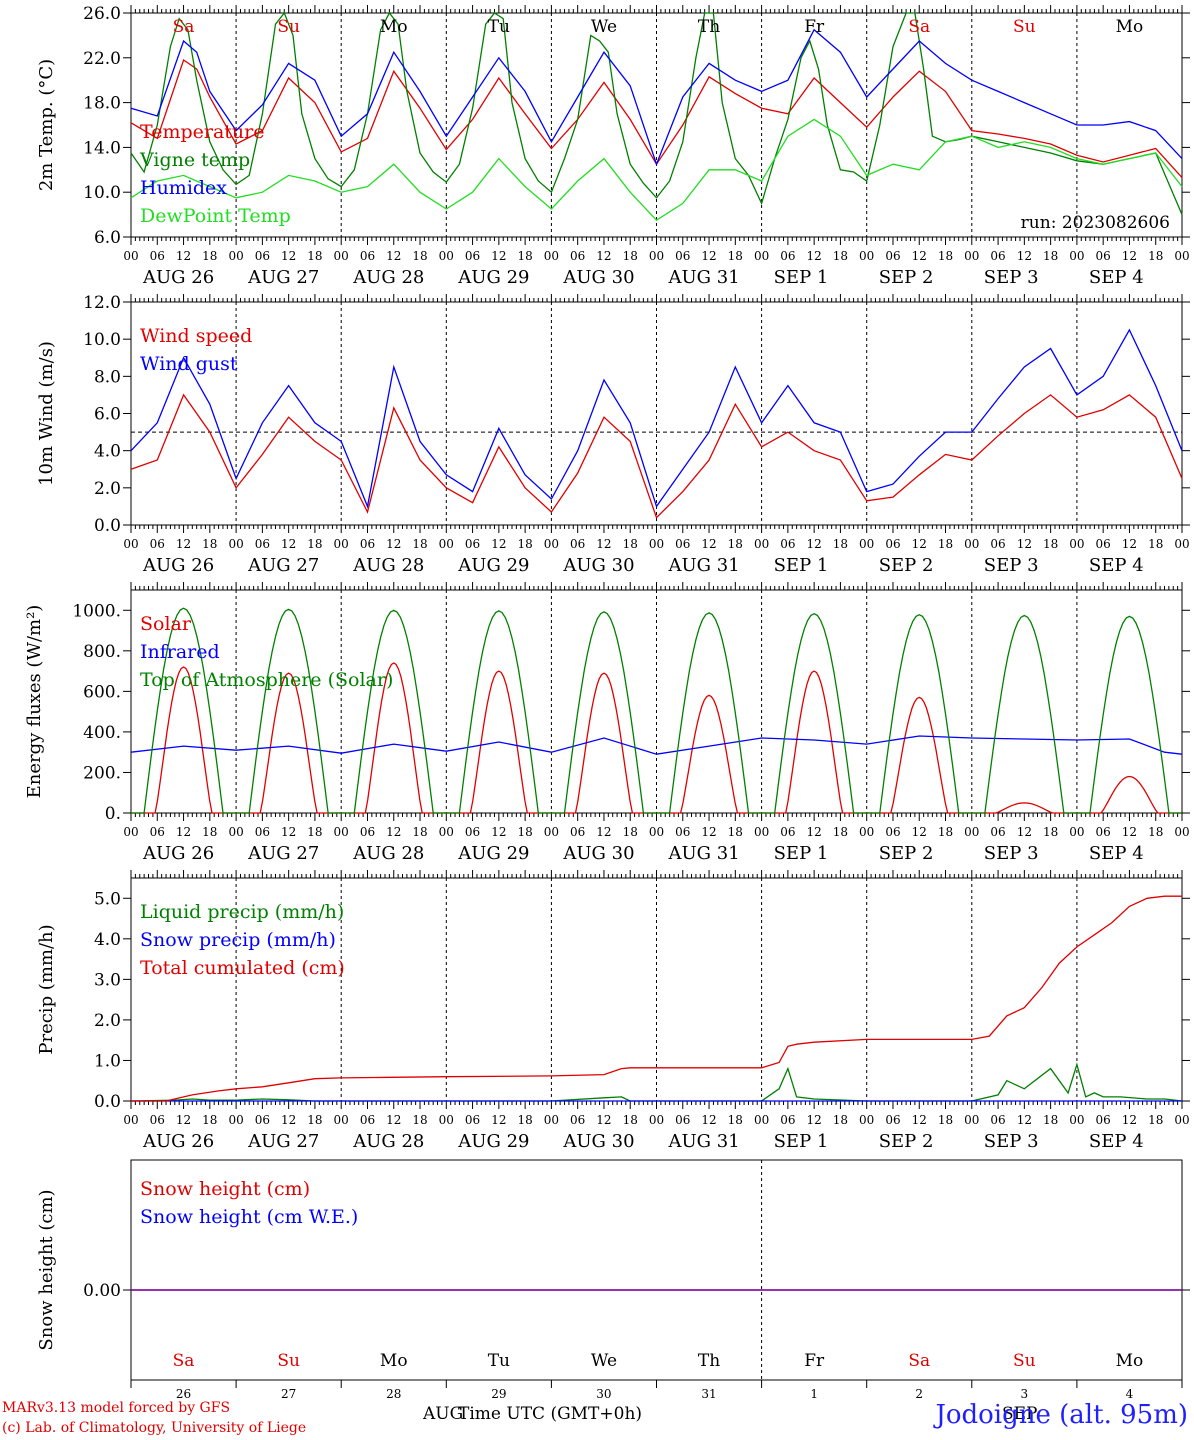 This screenshot has width=1194, height=1440. Describe the element at coordinates (656, 745) in the screenshot. I see `series-line-infrared` at that location.